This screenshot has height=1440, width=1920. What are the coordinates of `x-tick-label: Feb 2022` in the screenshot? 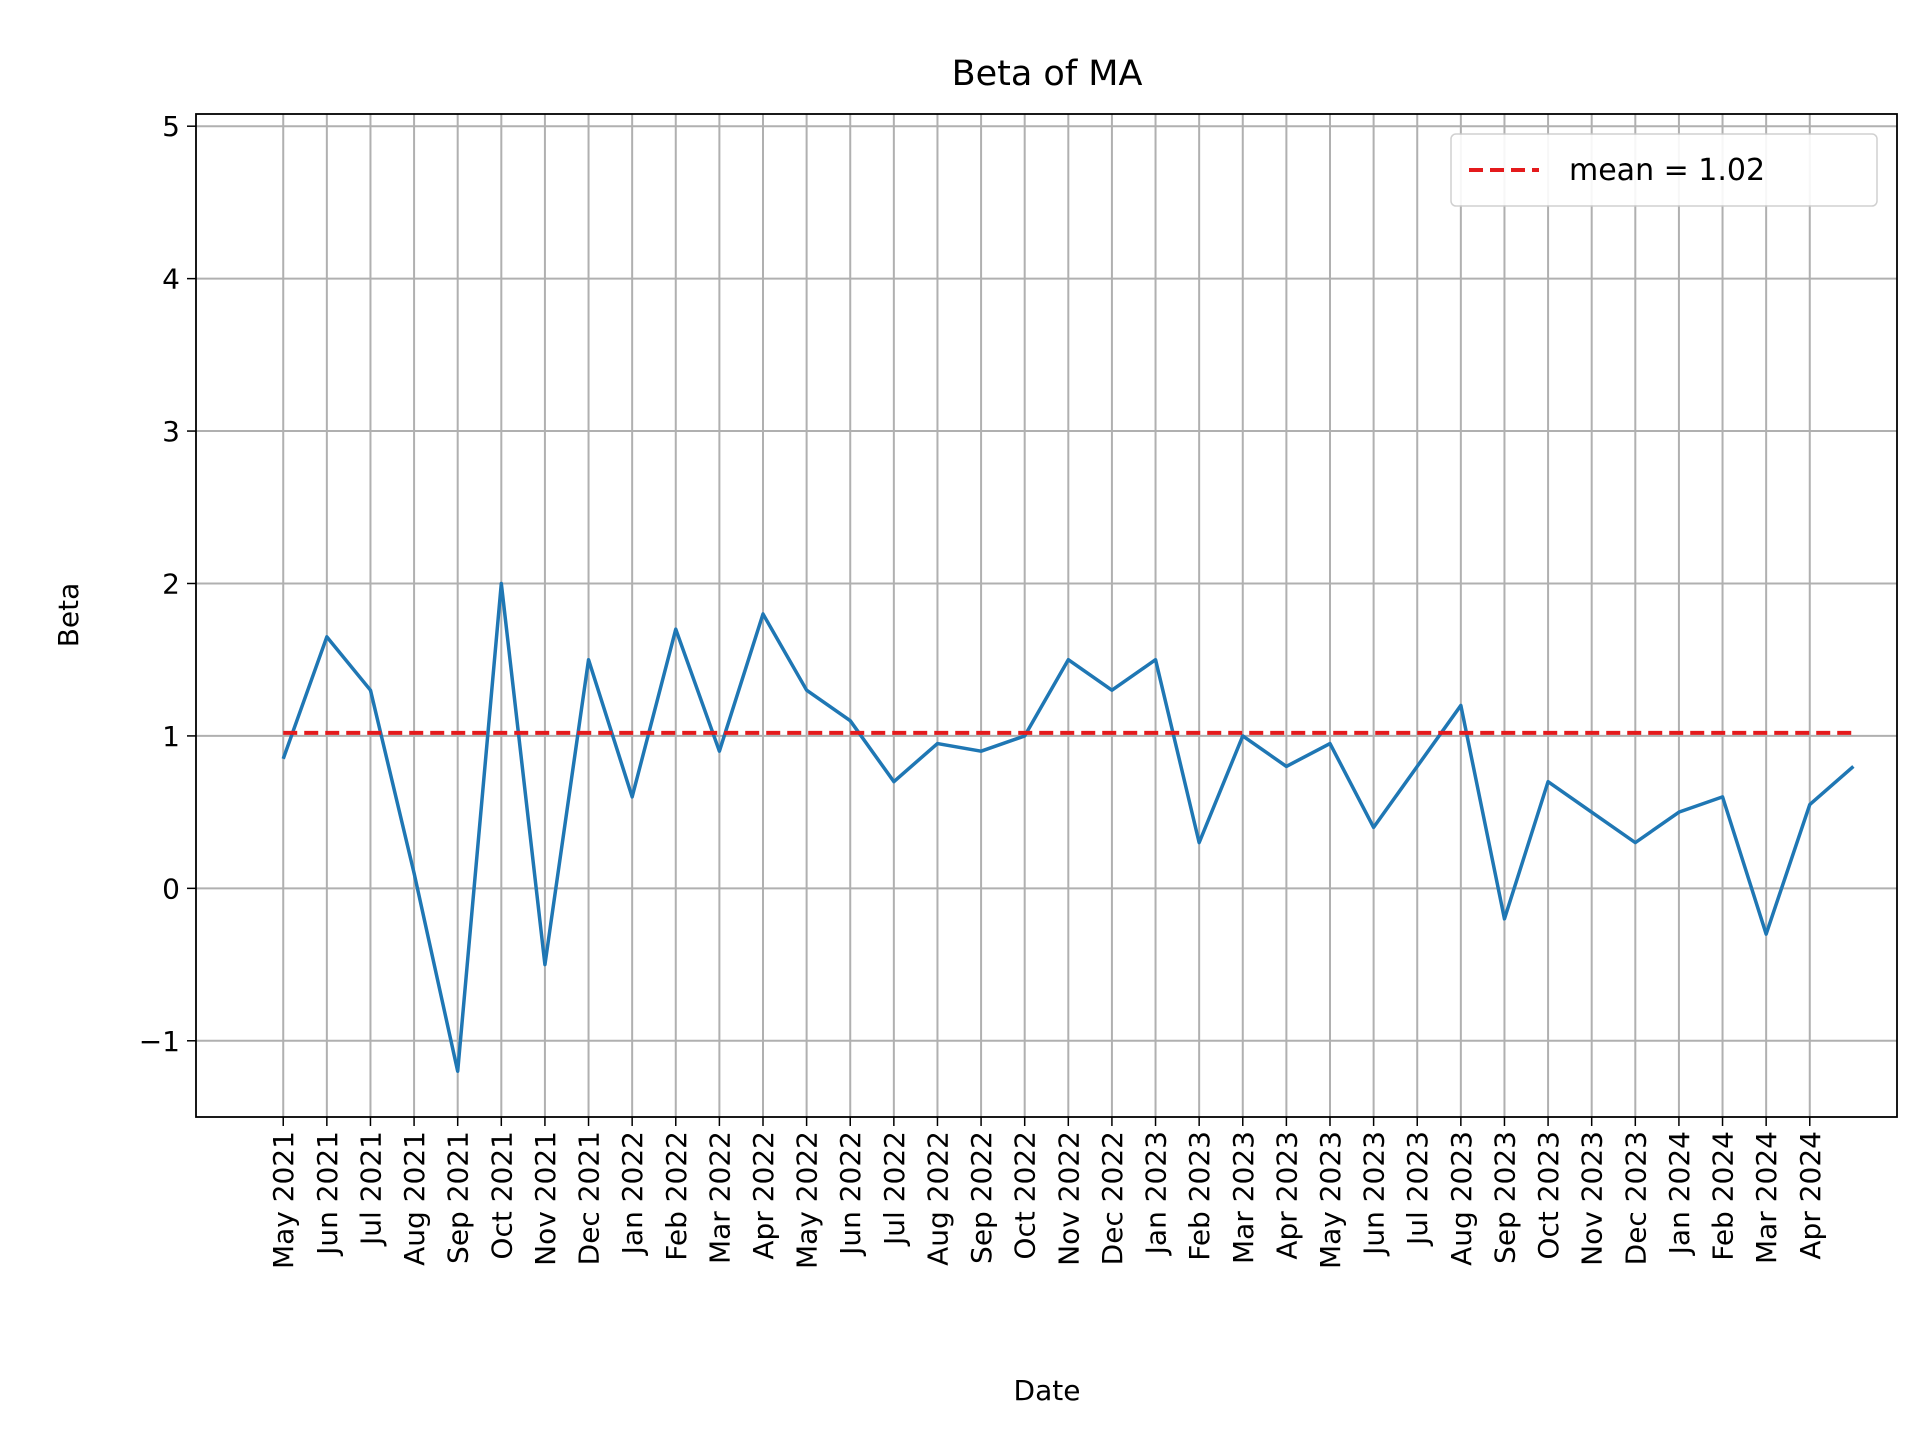 It's located at (676, 1196).